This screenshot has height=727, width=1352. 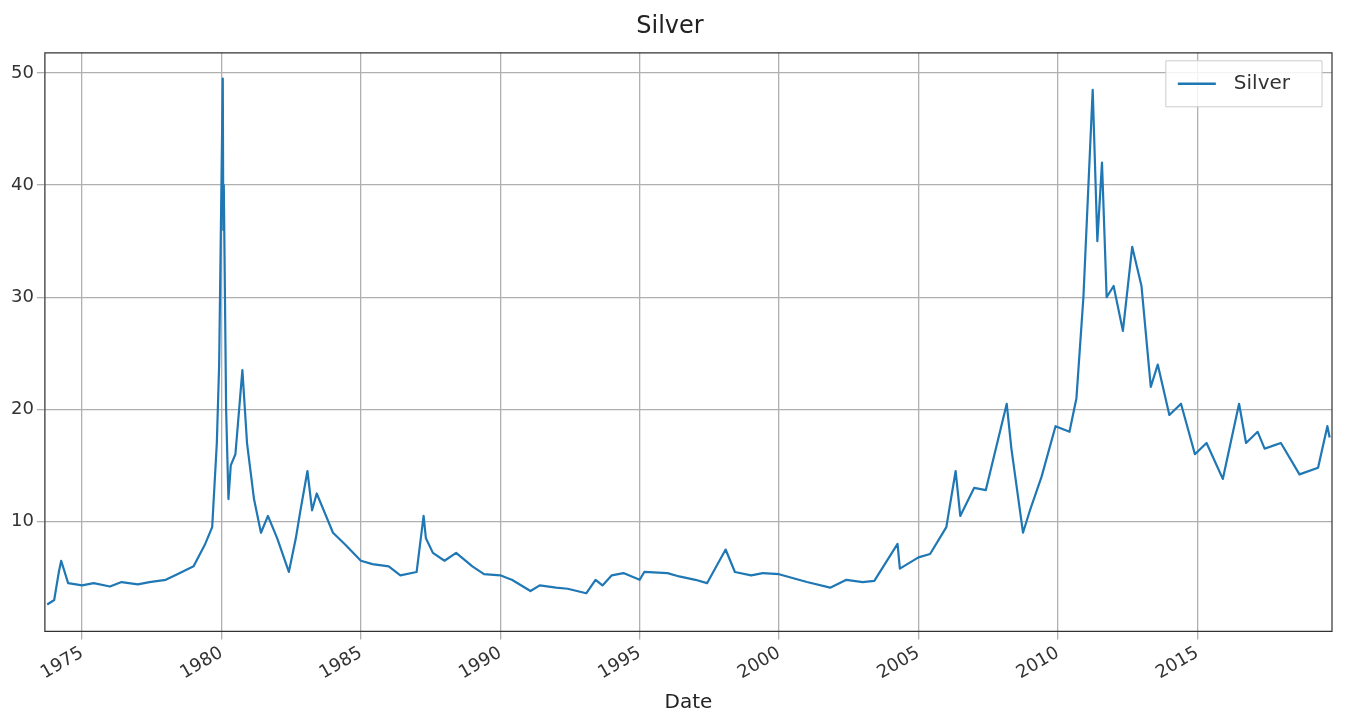 What do you see at coordinates (22, 408) in the screenshot?
I see `y-tick-label: 20` at bounding box center [22, 408].